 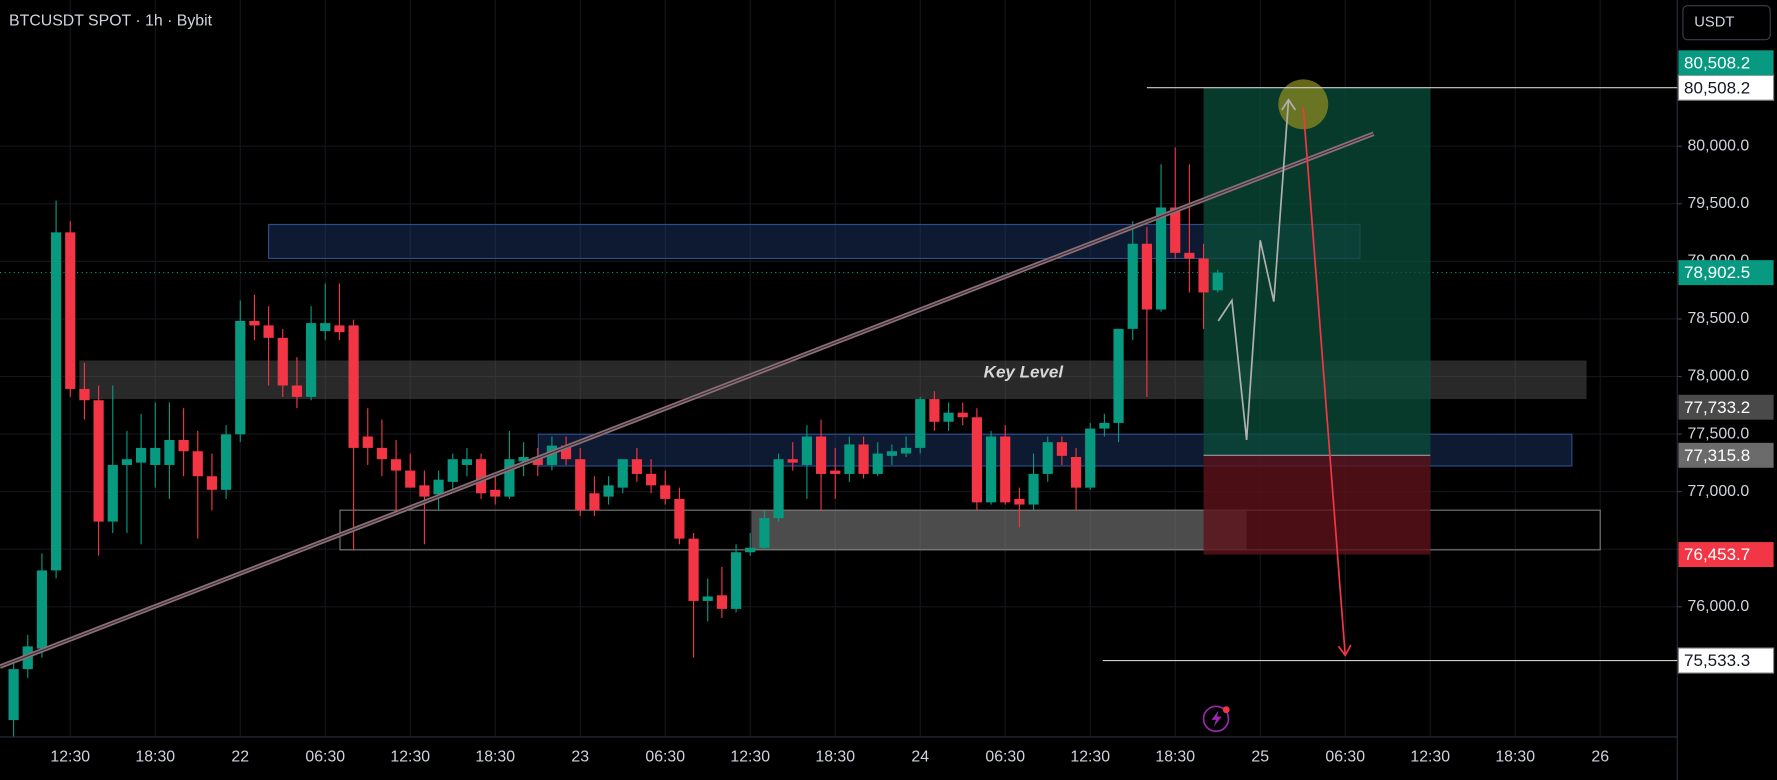 I want to click on loss-zone, so click(x=1317, y=505).